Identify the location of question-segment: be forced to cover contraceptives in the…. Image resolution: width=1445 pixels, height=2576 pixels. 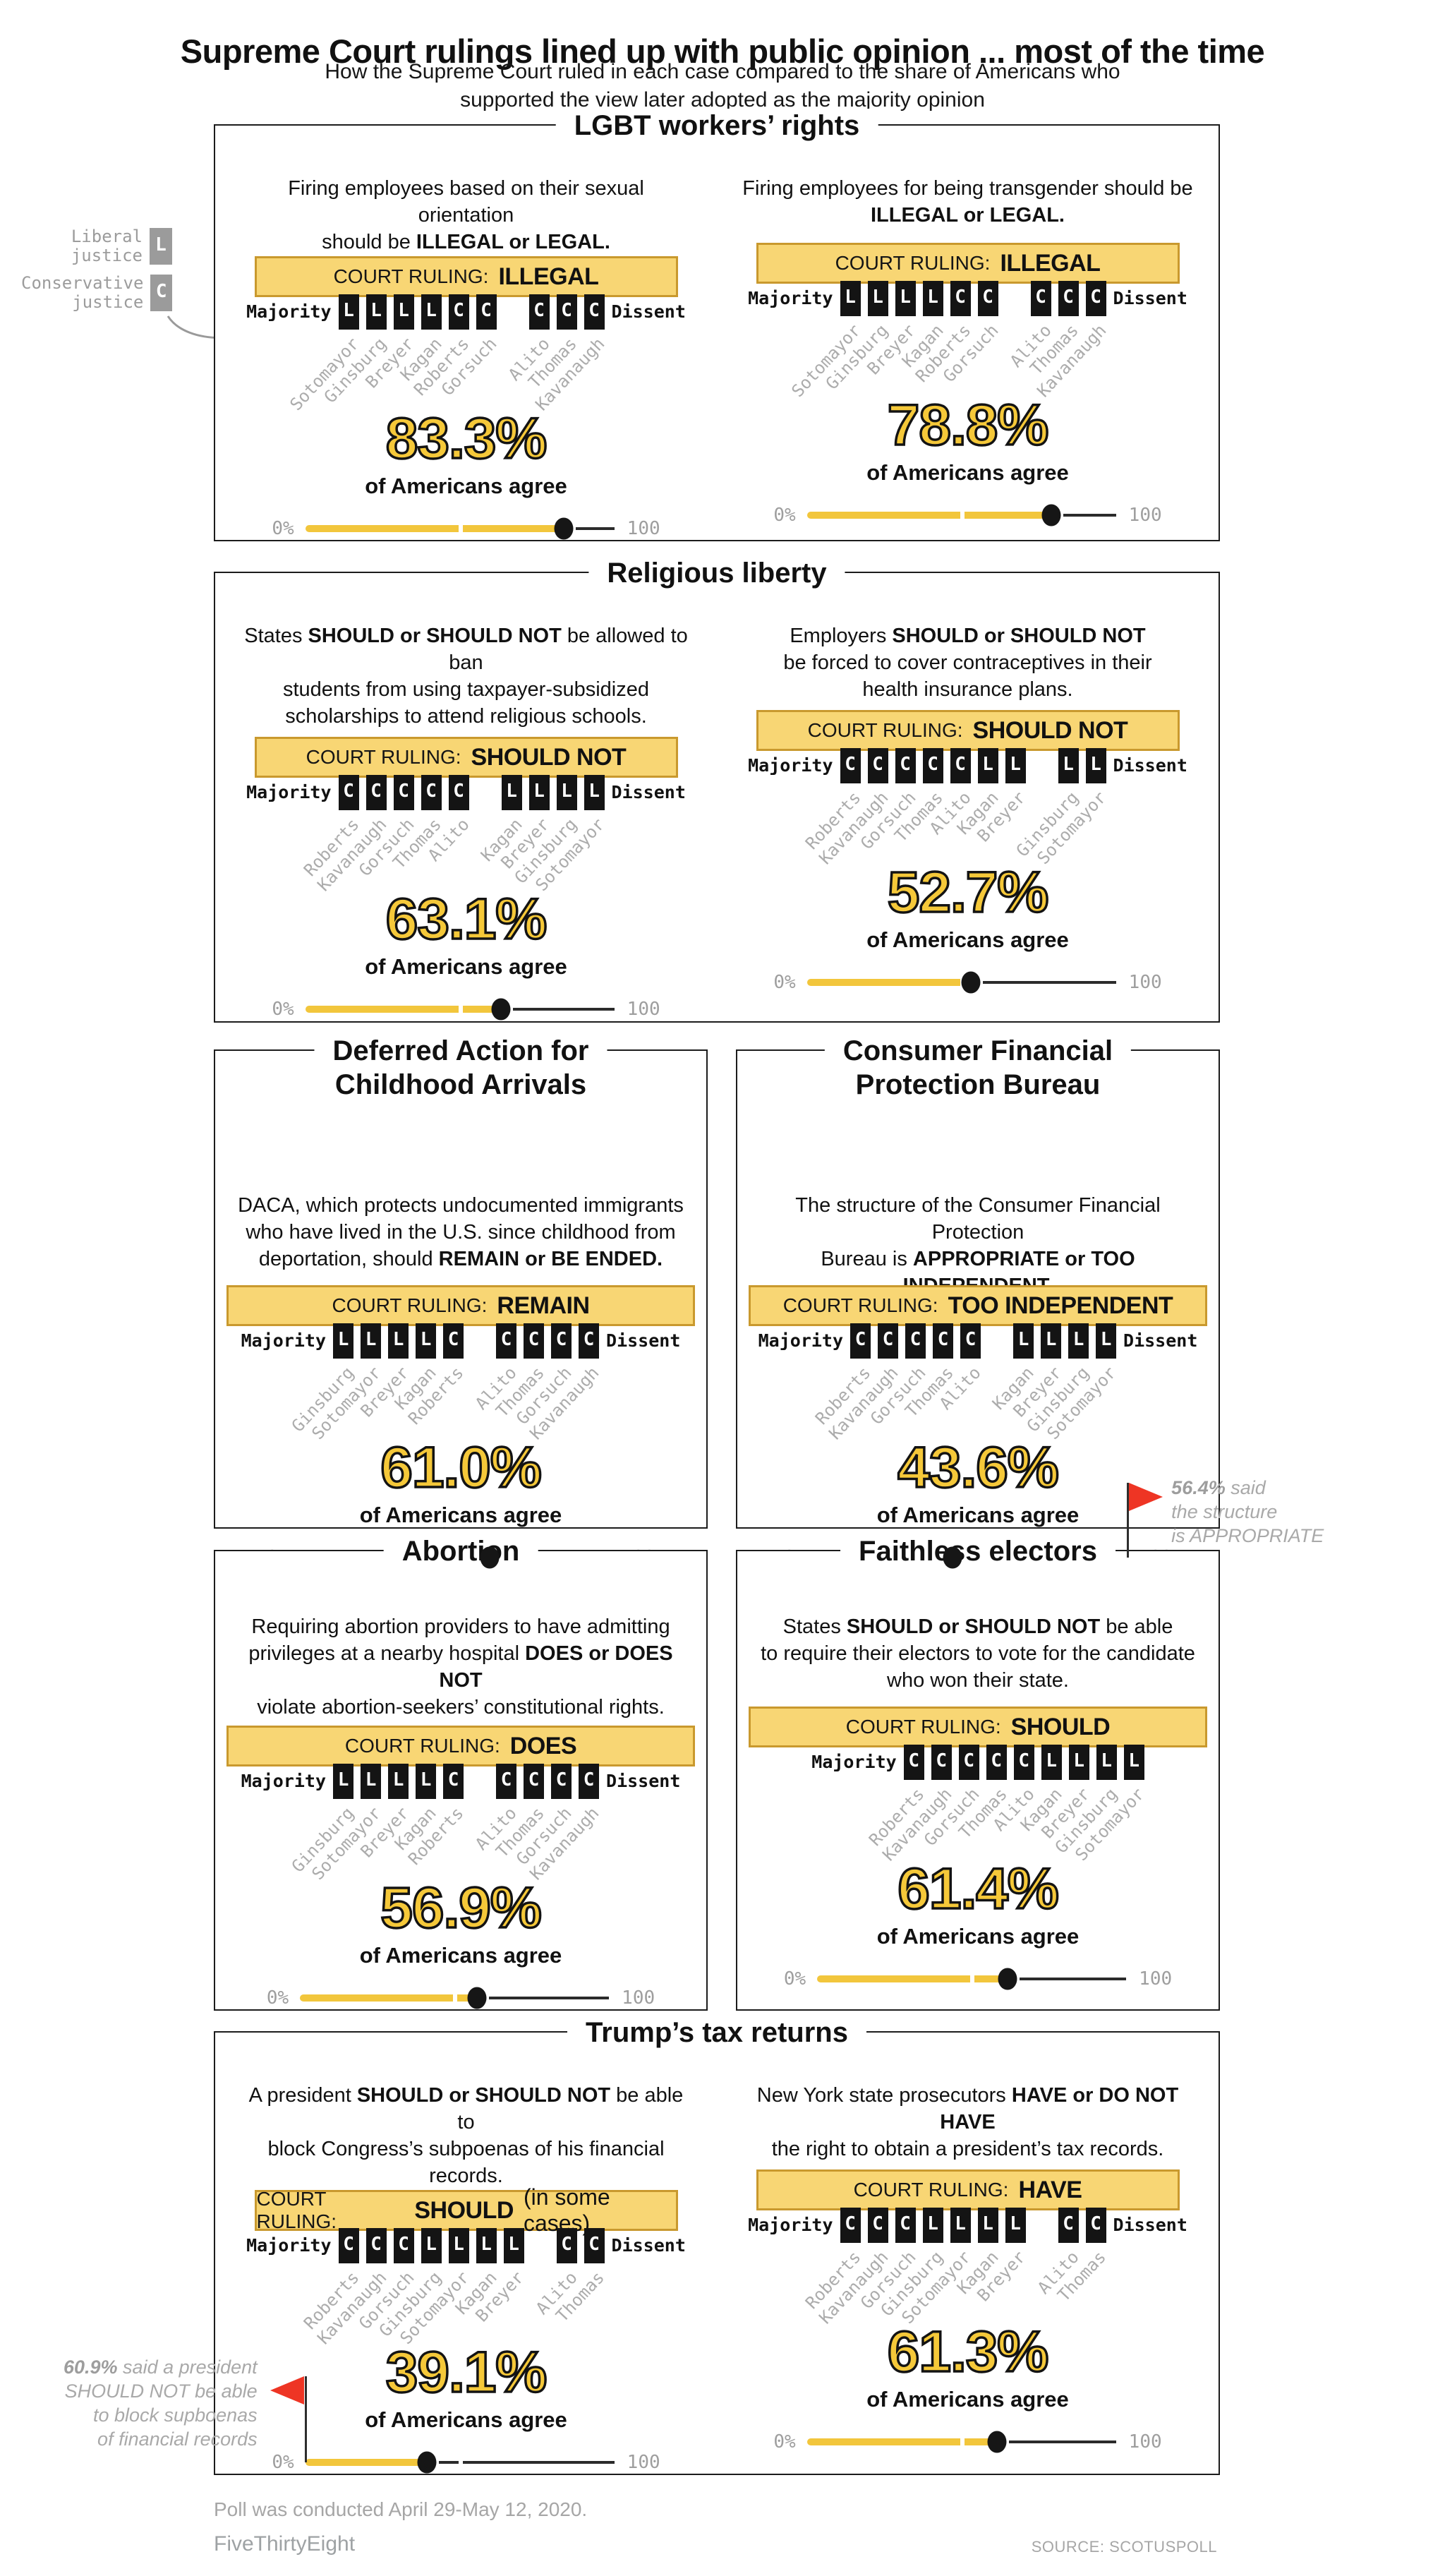
(967, 676).